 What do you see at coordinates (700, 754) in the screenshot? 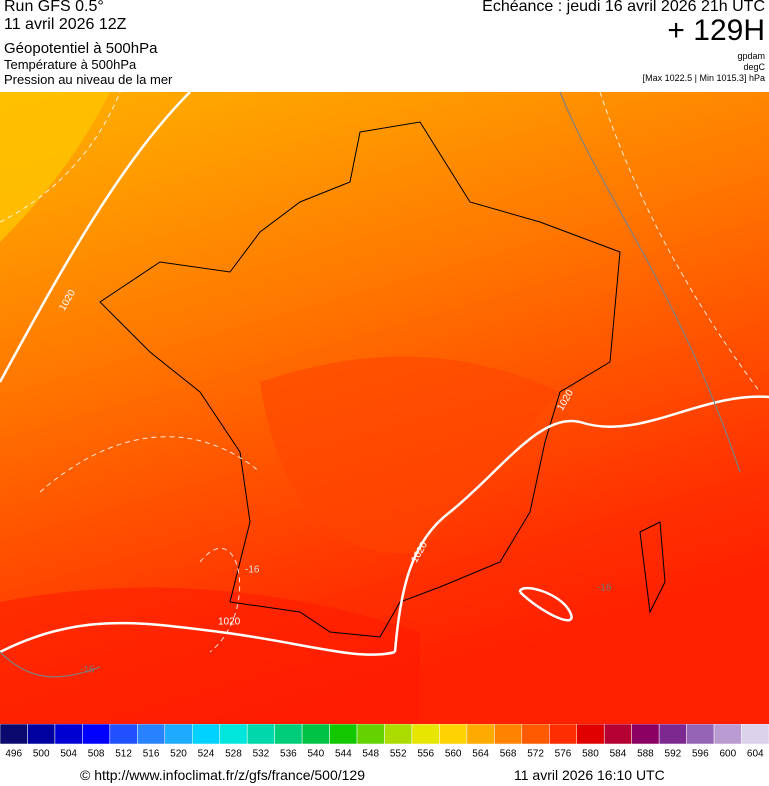
I see `scale-label: 596` at bounding box center [700, 754].